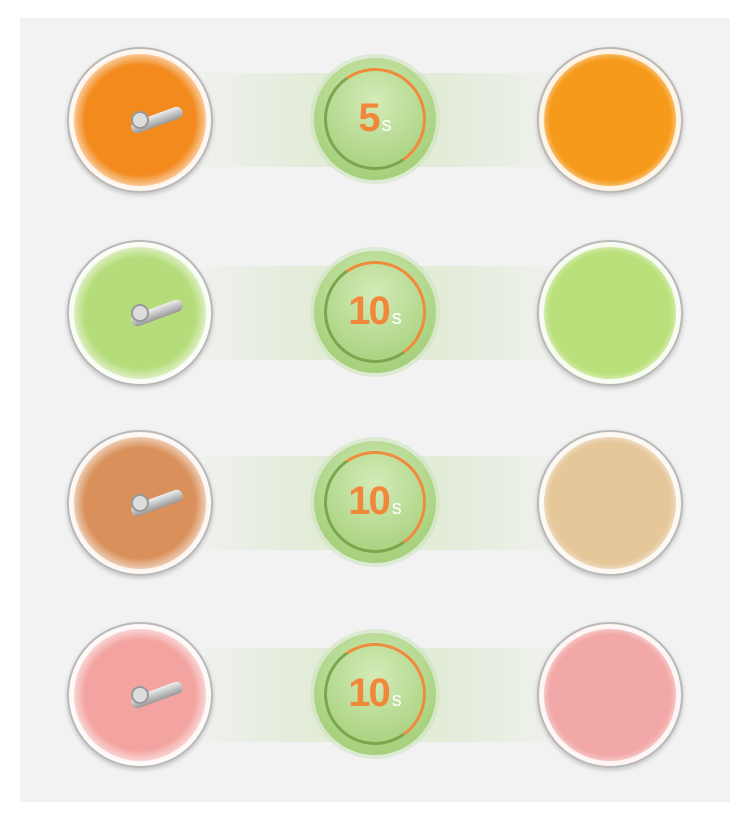 Image resolution: width=750 pixels, height=820 pixels. I want to click on bowl-before-meat-chunks, so click(140, 695).